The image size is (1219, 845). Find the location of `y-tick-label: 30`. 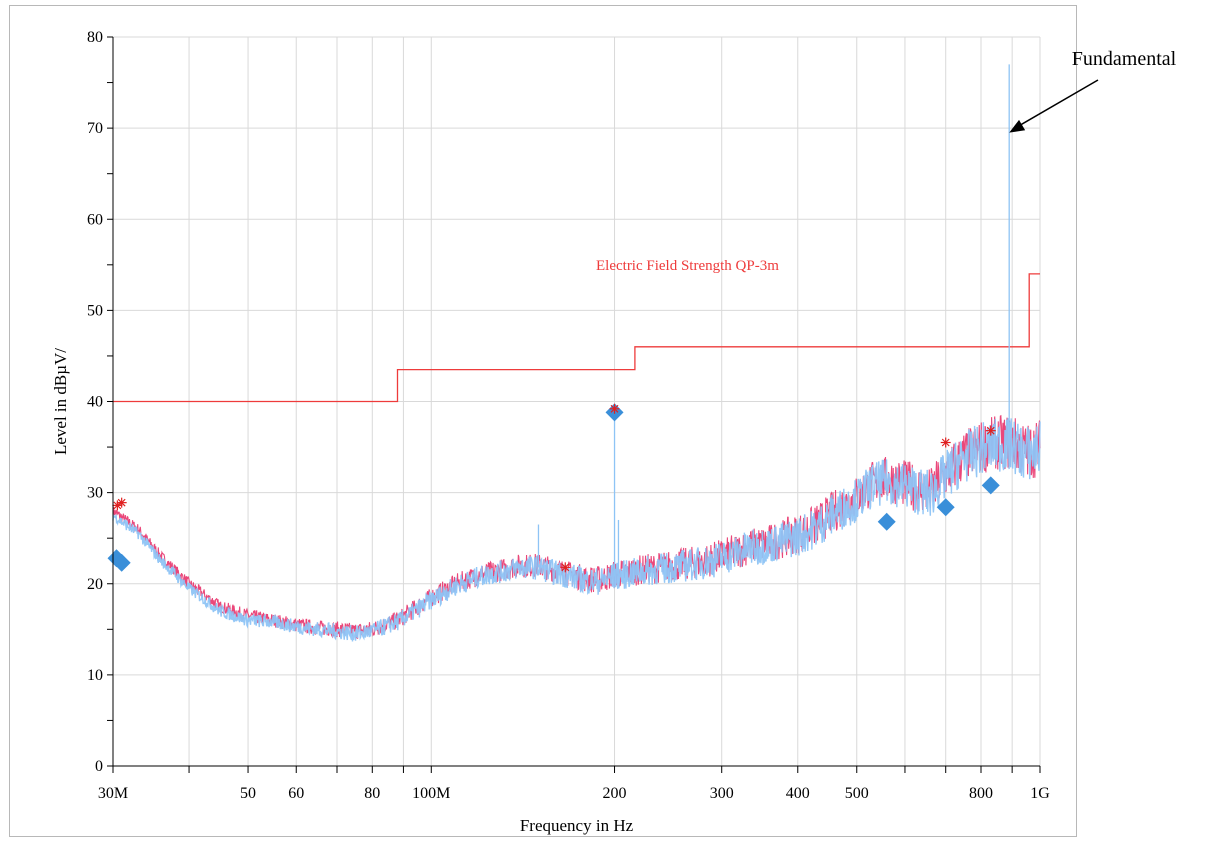

y-tick-label: 30 is located at coordinates (95, 493).